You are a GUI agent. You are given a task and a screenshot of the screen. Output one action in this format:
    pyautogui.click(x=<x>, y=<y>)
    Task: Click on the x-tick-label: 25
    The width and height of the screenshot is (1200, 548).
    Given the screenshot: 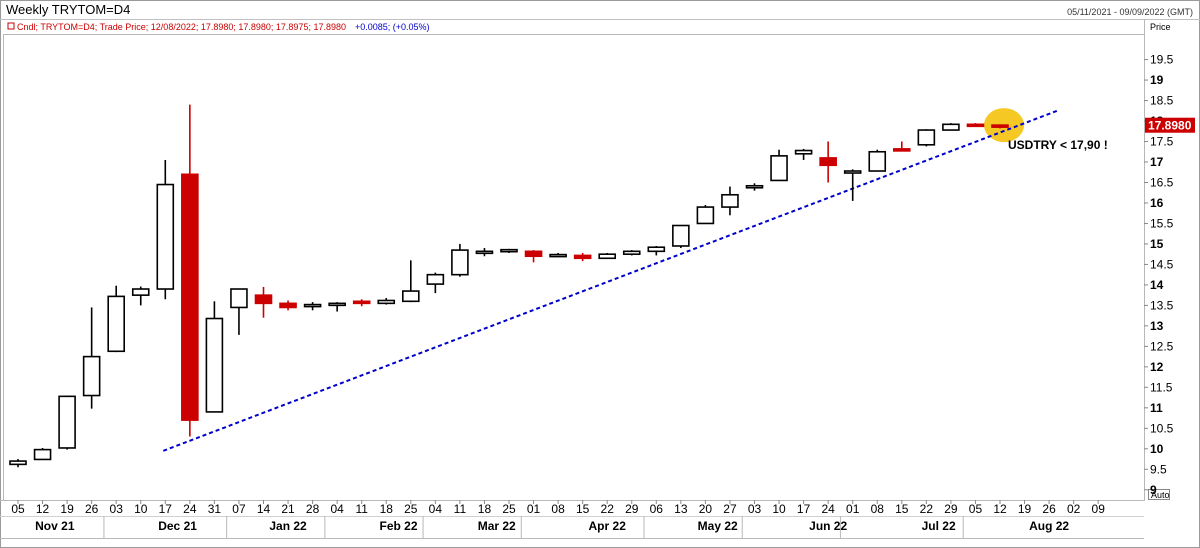 What is the action you would take?
    pyautogui.click(x=509, y=509)
    